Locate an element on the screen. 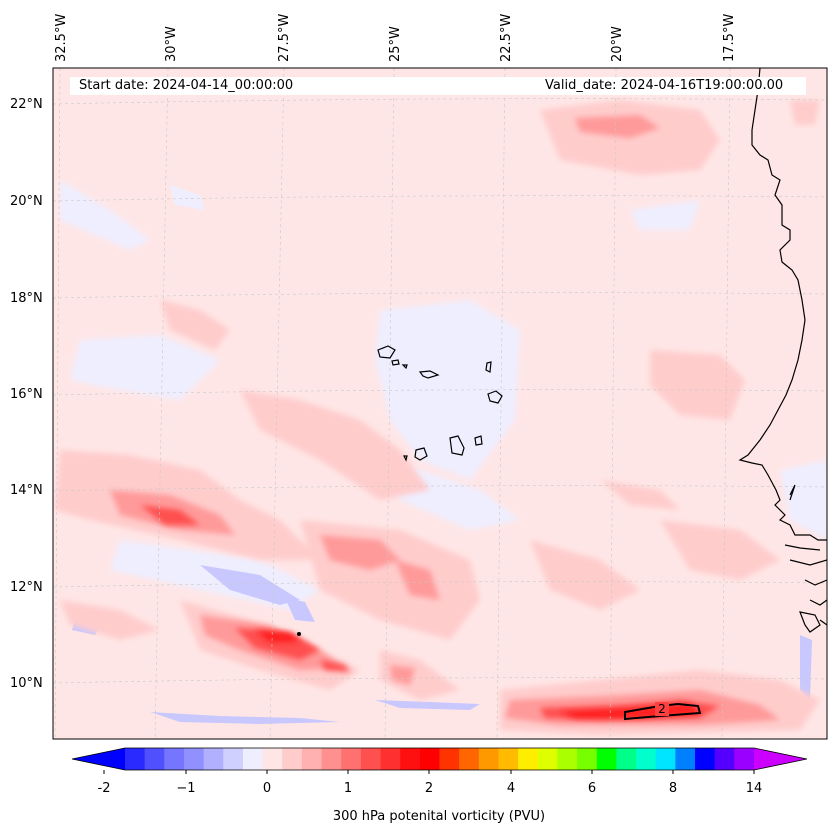 The image size is (837, 836). colorbar-tick: -2 is located at coordinates (104, 788).